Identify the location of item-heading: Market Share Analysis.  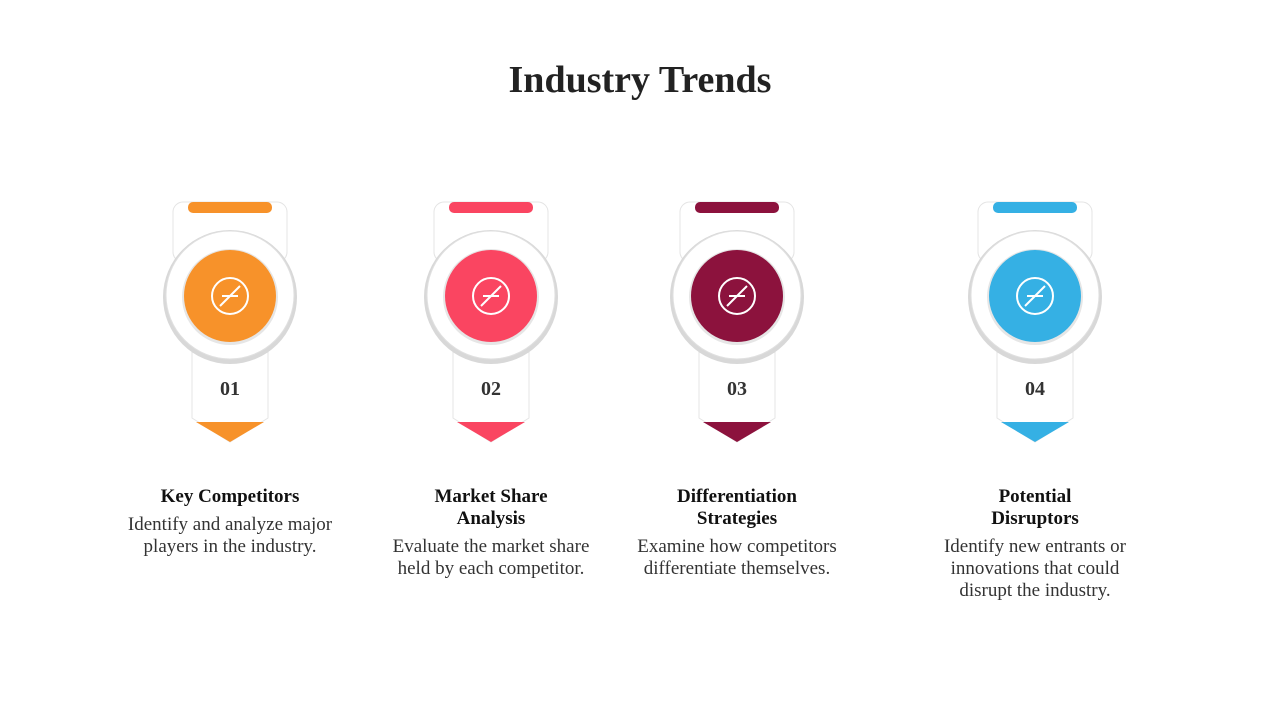
(491, 507).